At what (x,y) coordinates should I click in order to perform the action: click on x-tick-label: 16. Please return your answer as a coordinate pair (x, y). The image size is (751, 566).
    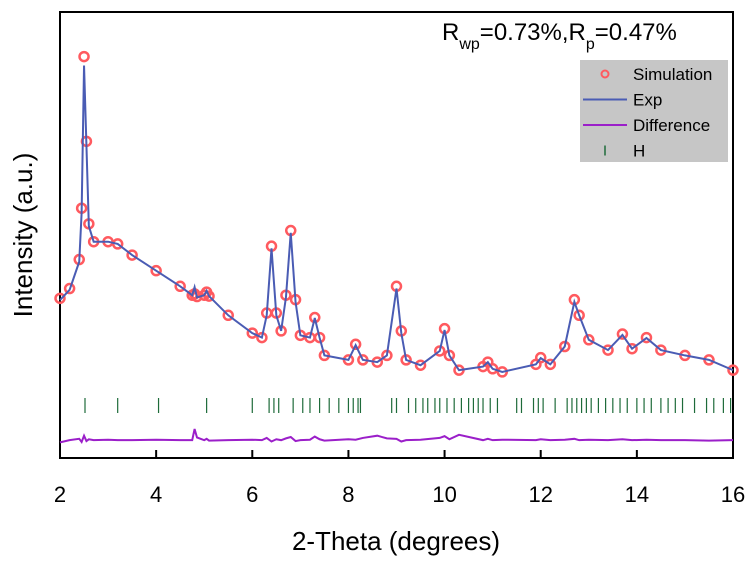
    Looking at the image, I should click on (733, 494).